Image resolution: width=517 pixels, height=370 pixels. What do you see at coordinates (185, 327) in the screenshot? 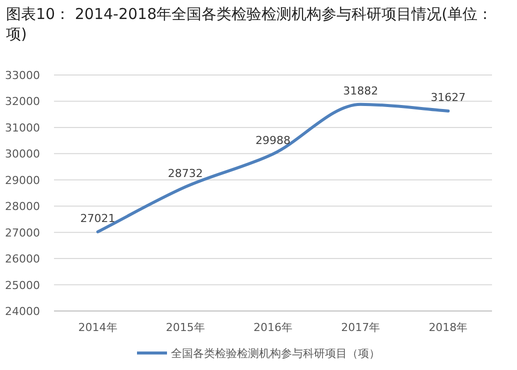
I see `x-tick-label: 2015年` at bounding box center [185, 327].